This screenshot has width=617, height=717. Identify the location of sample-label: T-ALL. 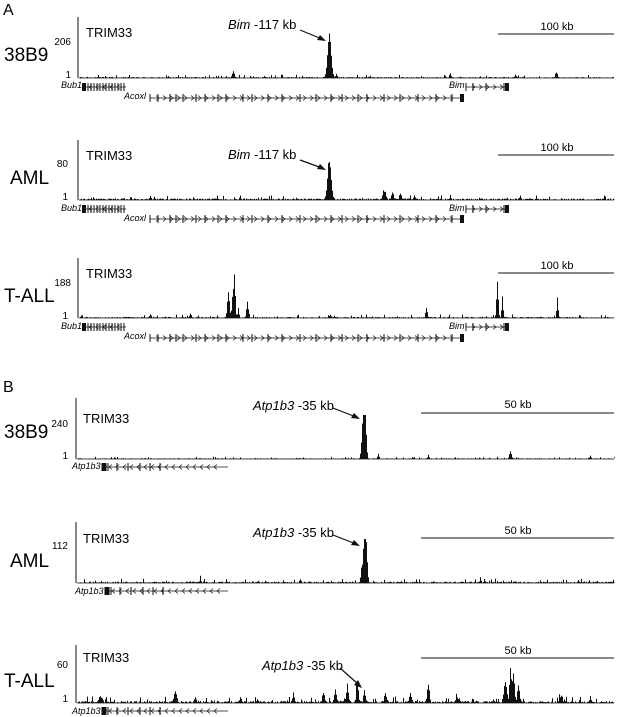
(29, 296).